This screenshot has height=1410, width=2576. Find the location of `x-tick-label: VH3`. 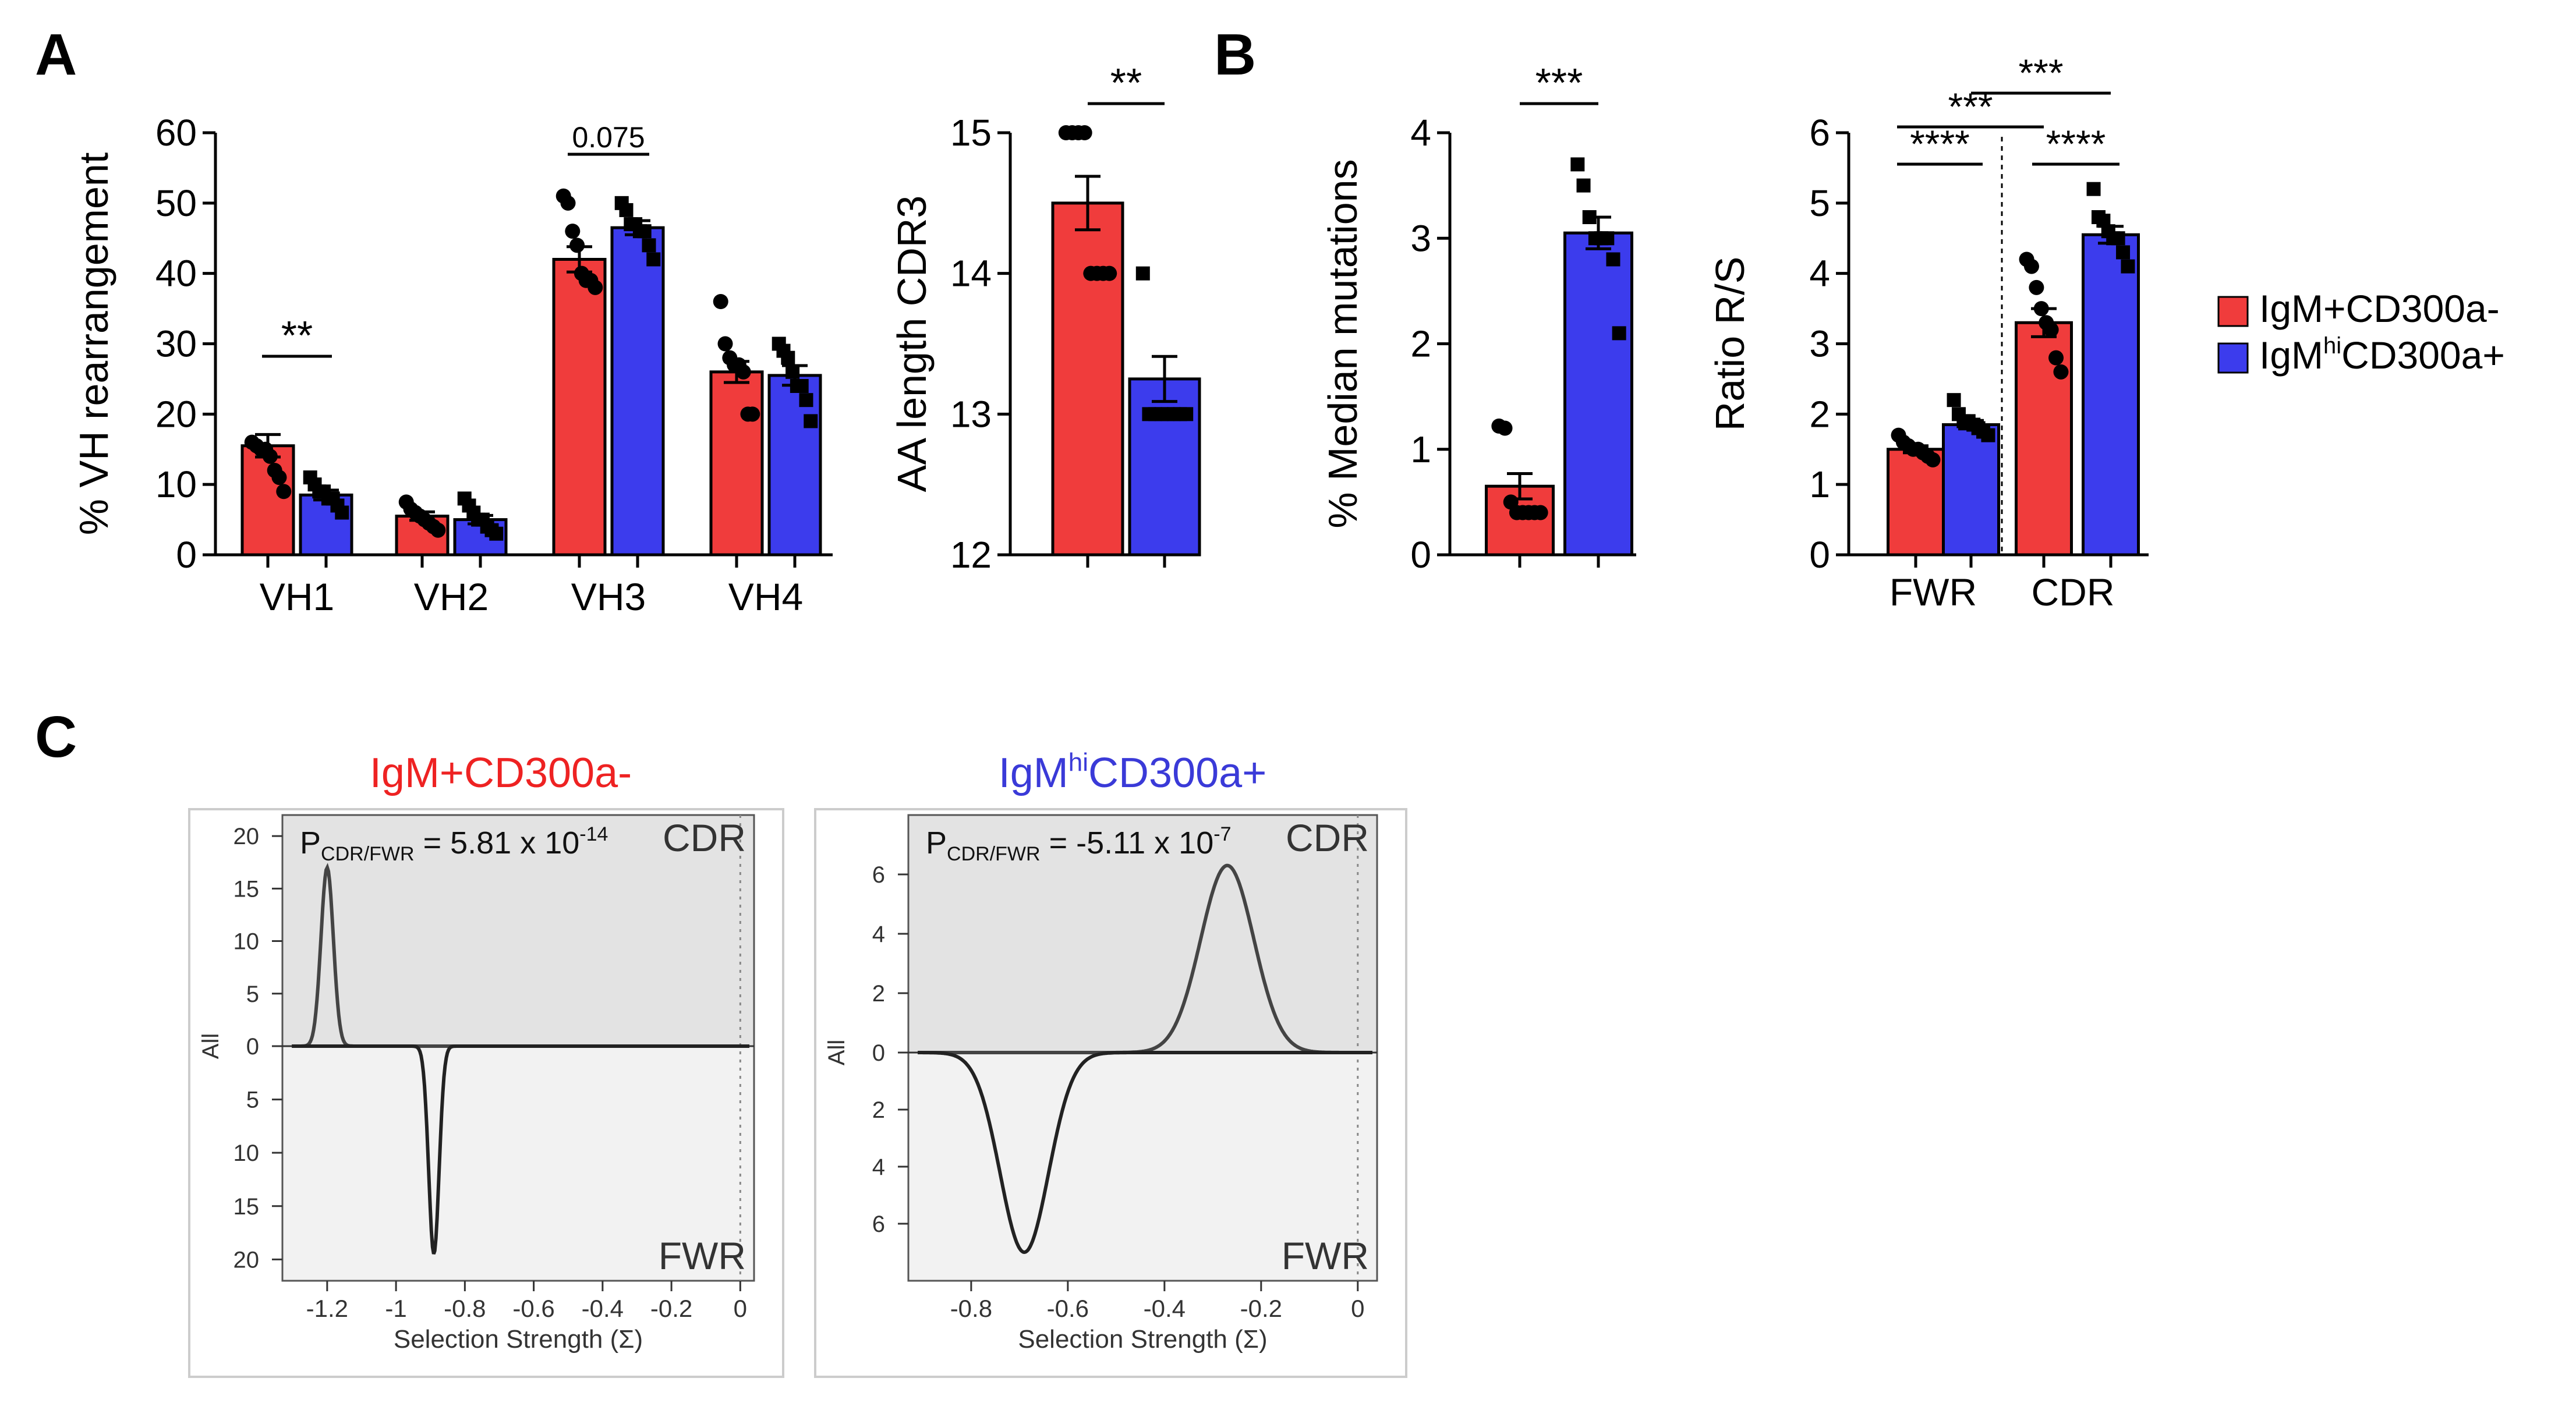

x-tick-label: VH3 is located at coordinates (608, 597).